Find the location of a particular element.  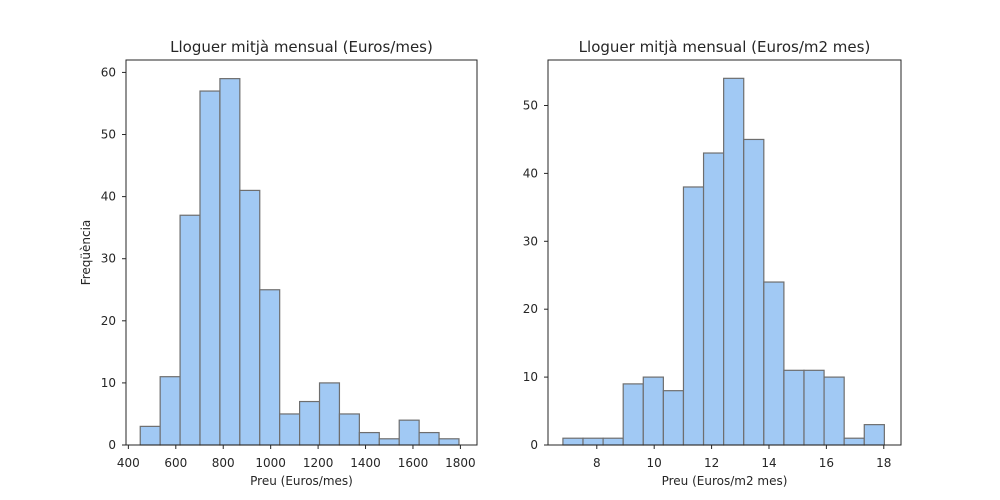

left-chart-title: Lloguer mitjà mensual (Euros/mes) is located at coordinates (301, 47).